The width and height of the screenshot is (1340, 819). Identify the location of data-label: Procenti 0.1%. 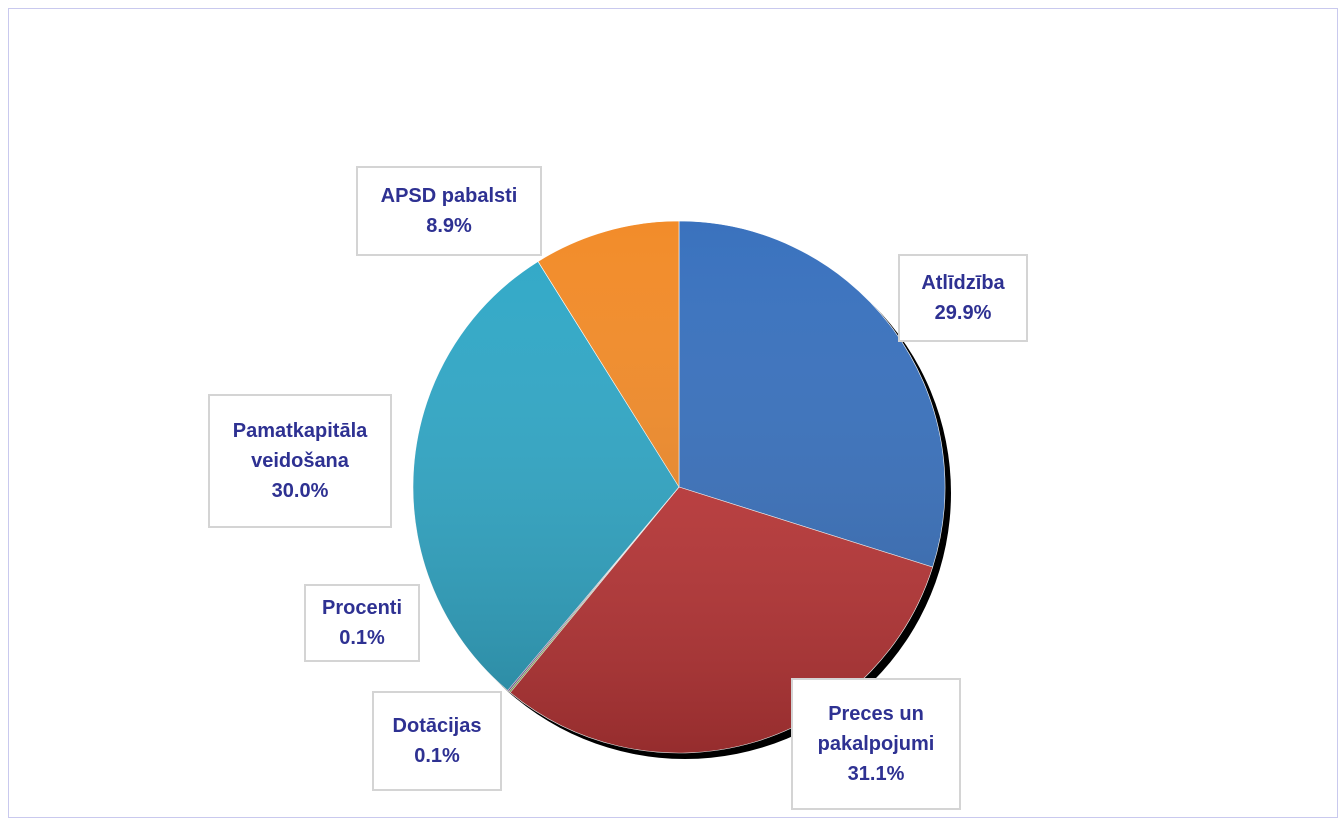
(362, 623).